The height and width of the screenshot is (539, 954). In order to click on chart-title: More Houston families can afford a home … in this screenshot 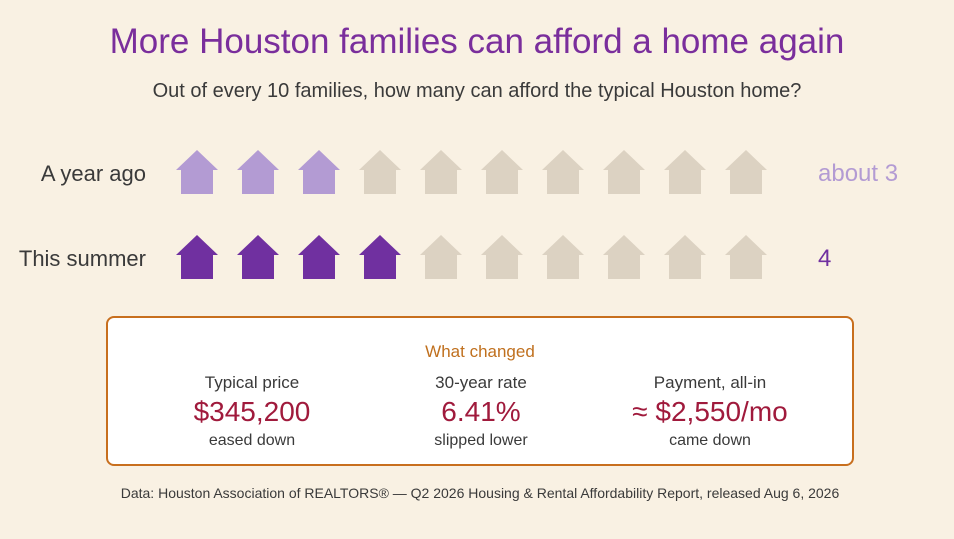, I will do `click(477, 41)`.